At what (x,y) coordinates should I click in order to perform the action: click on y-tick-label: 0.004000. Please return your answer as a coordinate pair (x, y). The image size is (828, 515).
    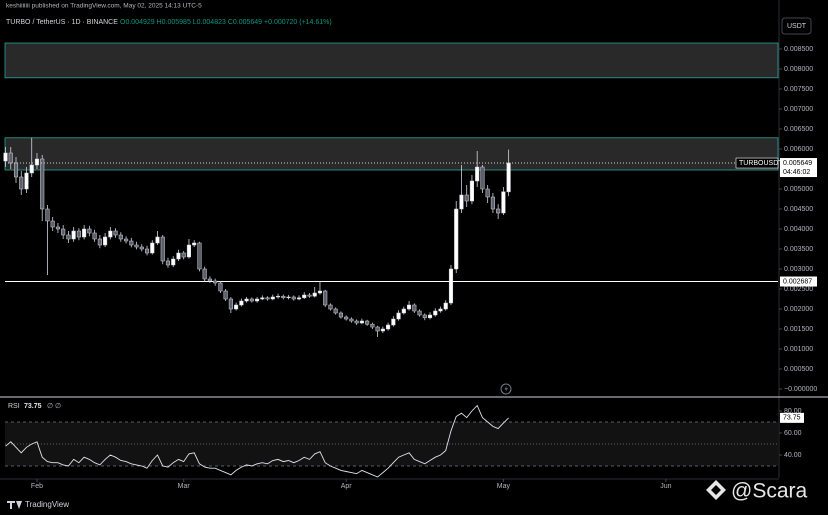
    Looking at the image, I should click on (798, 229).